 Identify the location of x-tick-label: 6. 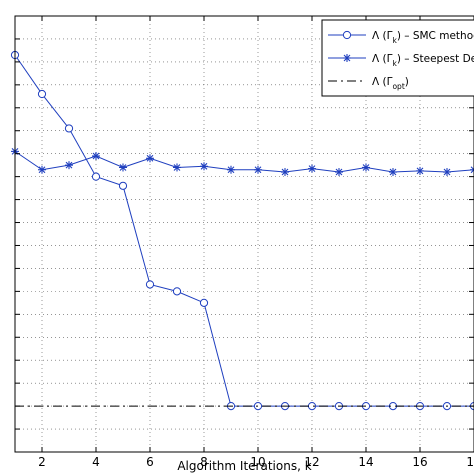
(150, 462).